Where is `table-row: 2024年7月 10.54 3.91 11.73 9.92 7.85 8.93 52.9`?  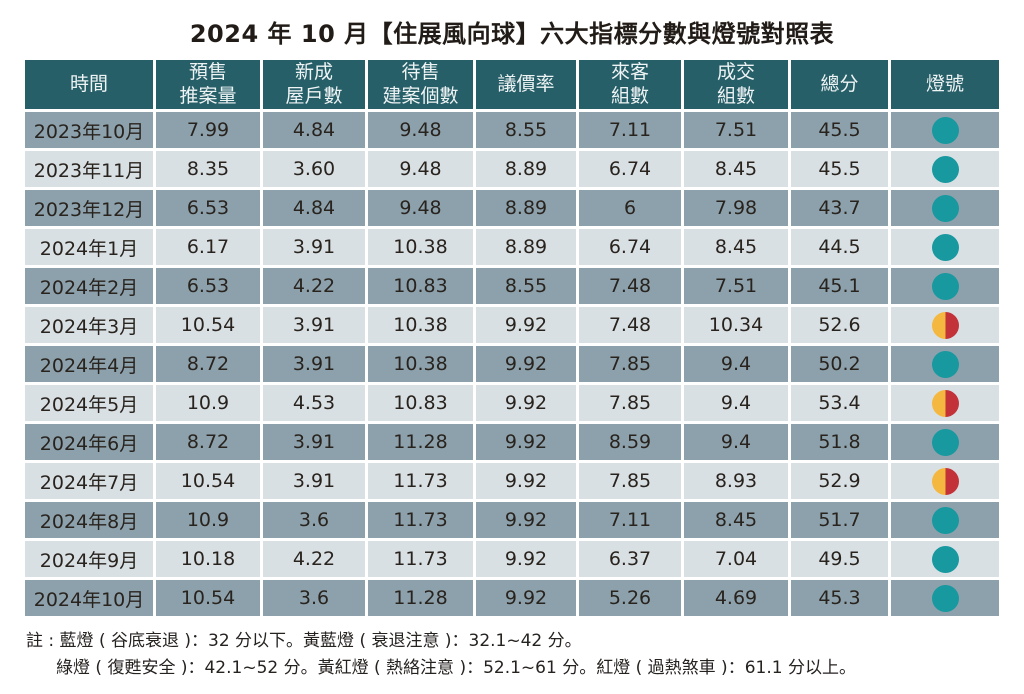
table-row: 2024年7月 10.54 3.91 11.73 9.92 7.85 8.93 52.9 is located at coordinates (512, 481).